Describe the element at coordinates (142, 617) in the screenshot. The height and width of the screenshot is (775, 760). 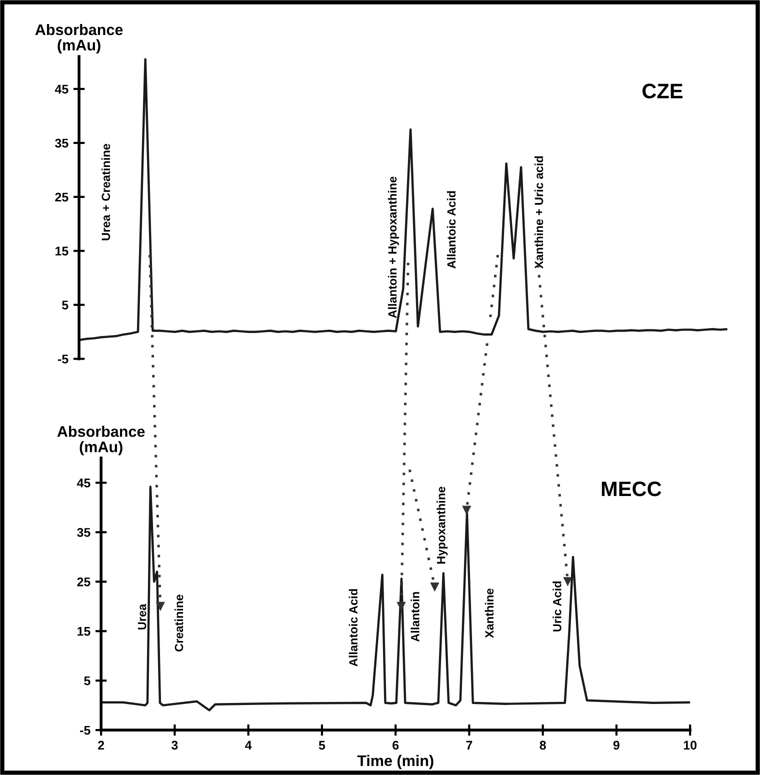
I see `annotation: Urea` at that location.